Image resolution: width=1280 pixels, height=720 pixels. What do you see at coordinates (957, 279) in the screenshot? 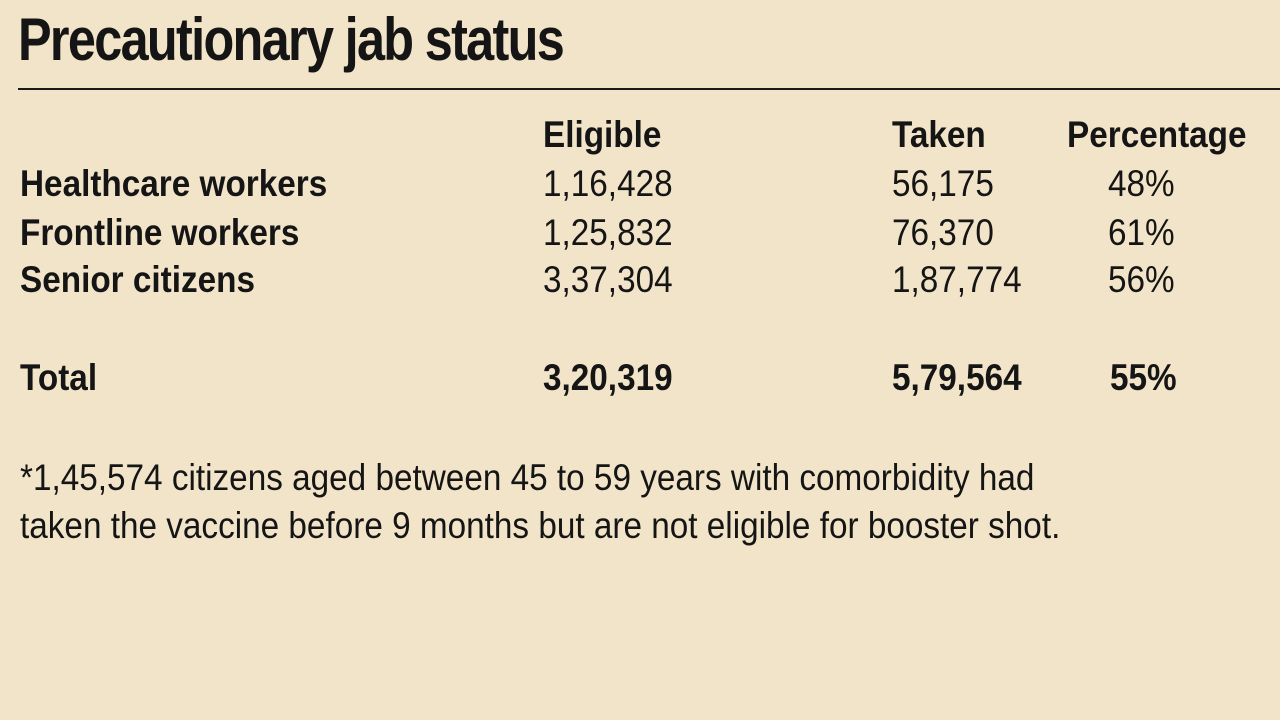
I see `row-taken-senior-citizens: 1,87,774` at bounding box center [957, 279].